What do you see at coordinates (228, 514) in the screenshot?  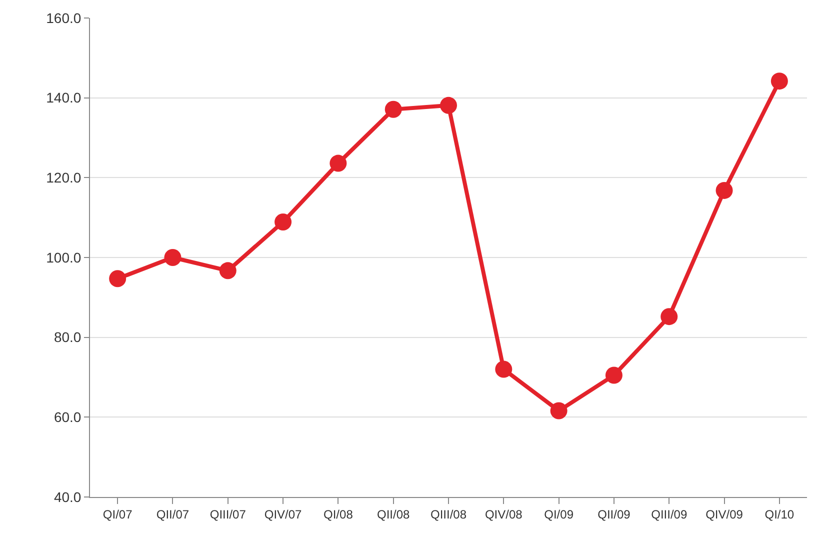 I see `x-tick-label: QIII/07` at bounding box center [228, 514].